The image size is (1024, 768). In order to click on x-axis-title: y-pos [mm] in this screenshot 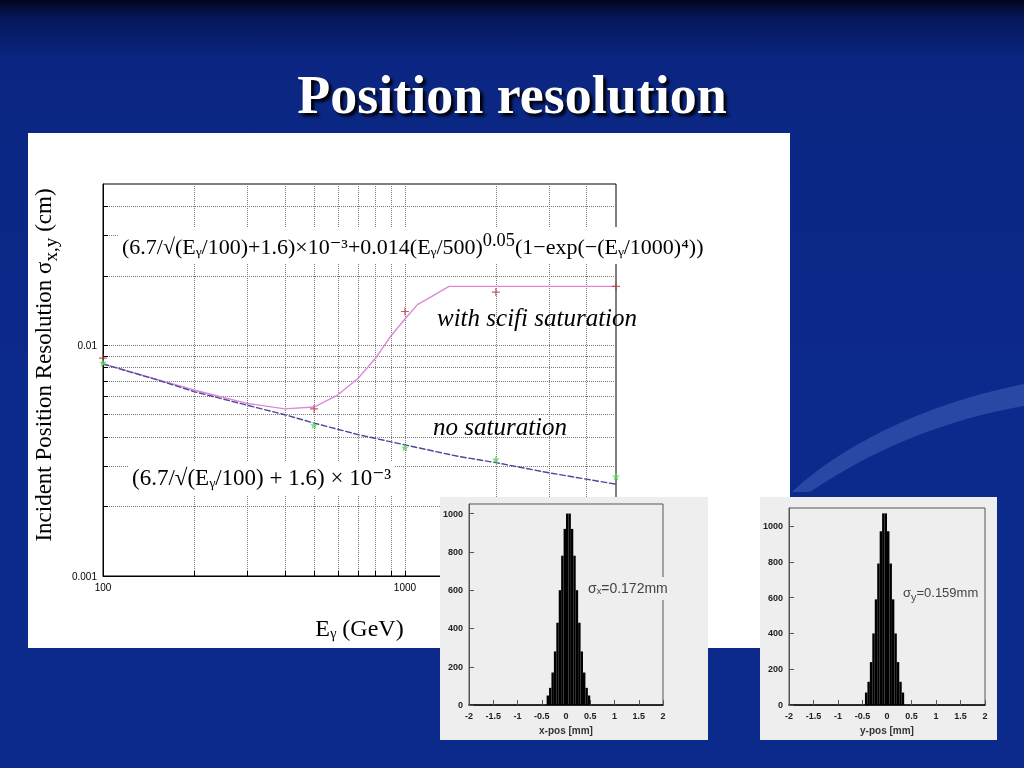, I will do `click(887, 730)`.